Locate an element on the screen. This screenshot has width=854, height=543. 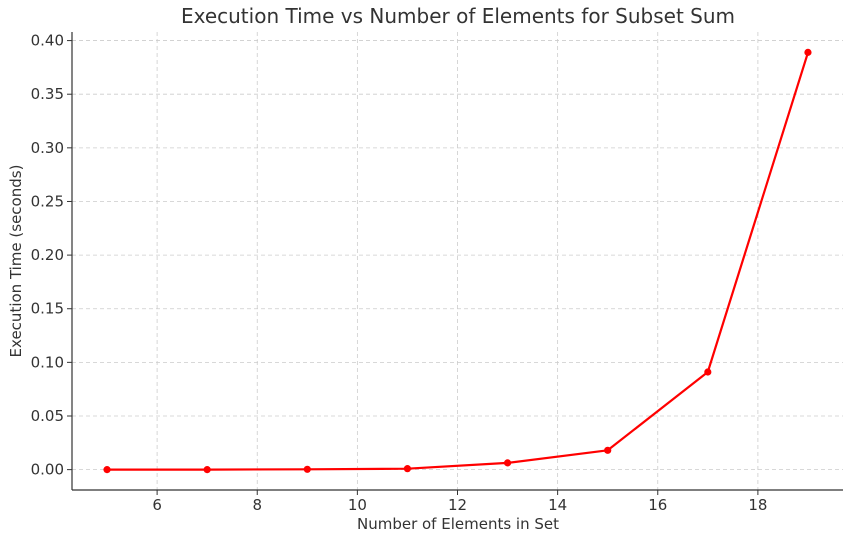
x-tick-label: 14 is located at coordinates (557, 505).